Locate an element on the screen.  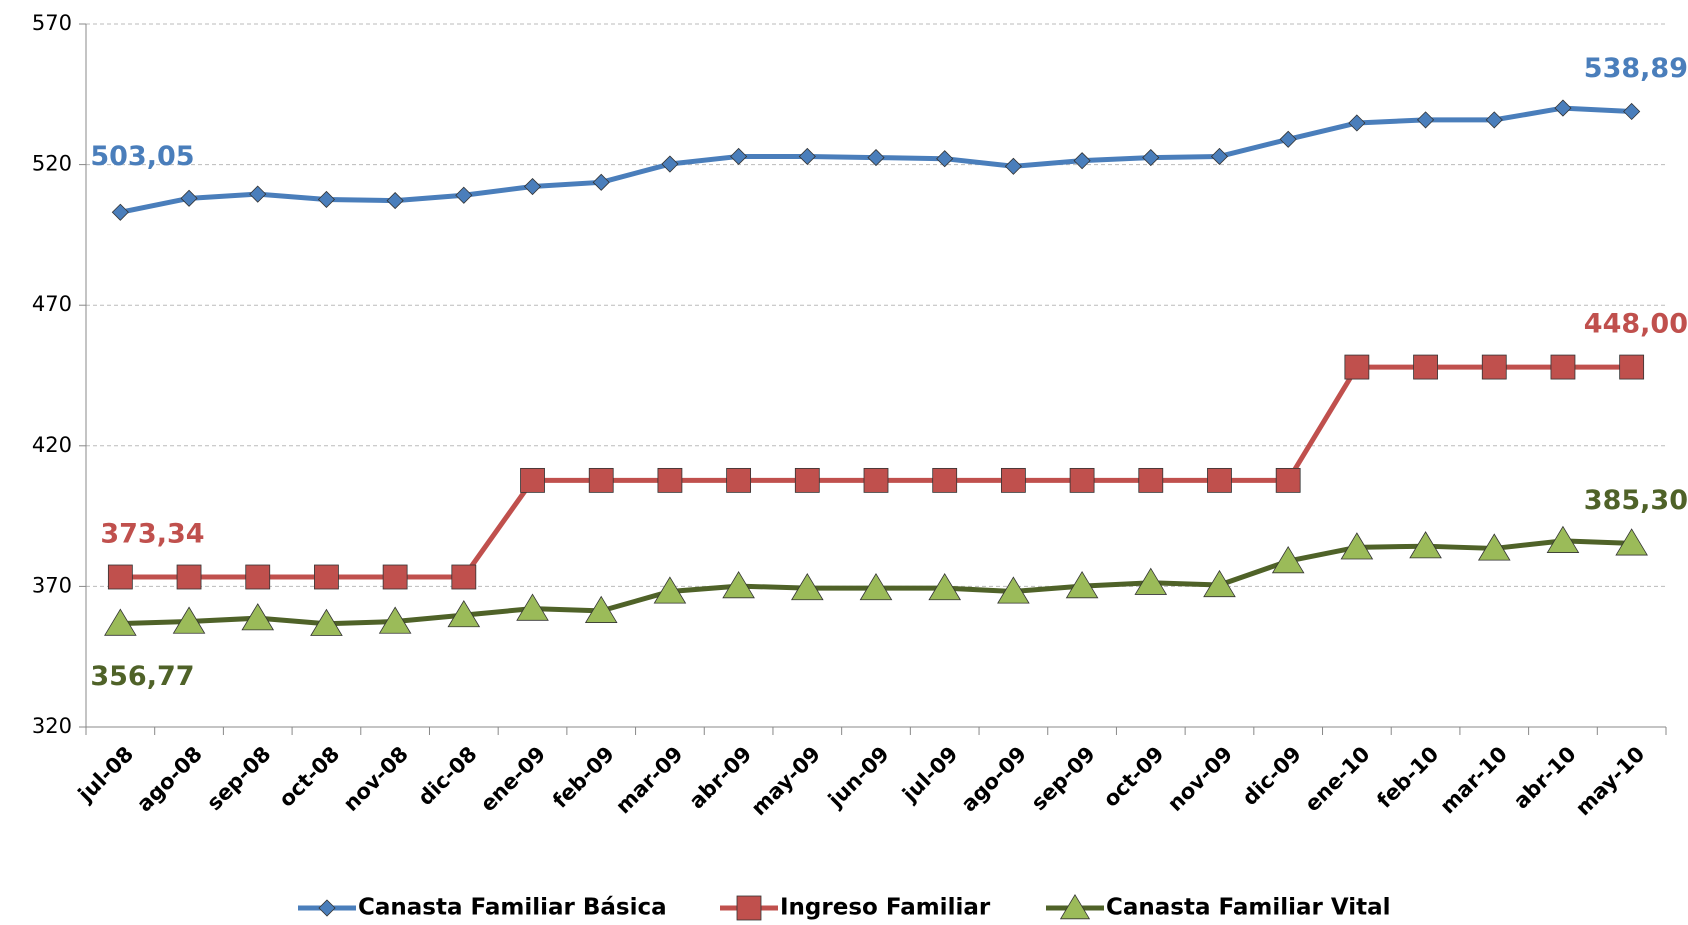
x-tick-label: ene-09 is located at coordinates (513, 779).